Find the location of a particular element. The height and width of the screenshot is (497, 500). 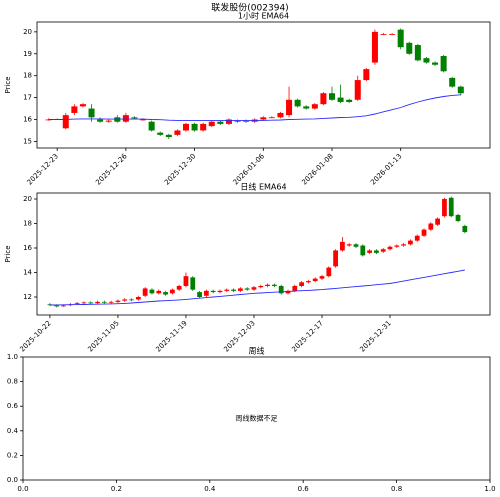

x-tick-label: 2025-12-31 is located at coordinates (375, 336).